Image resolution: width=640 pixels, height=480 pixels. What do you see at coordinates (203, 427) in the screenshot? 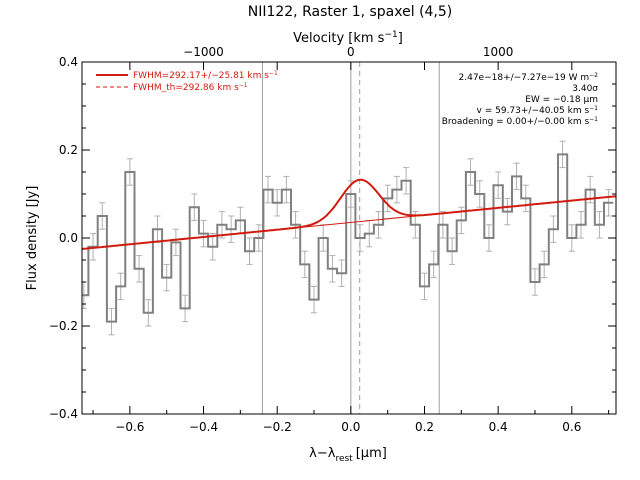
I see `x-tick-label: −0.4` at bounding box center [203, 427].